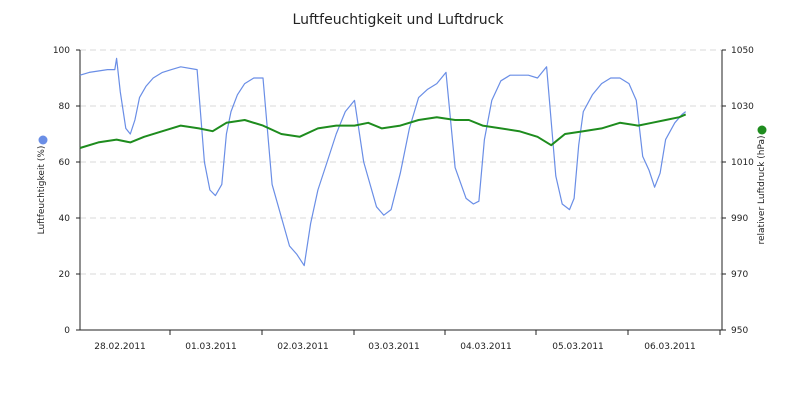 Image resolution: width=800 pixels, height=400 pixels. Describe the element at coordinates (65, 275) in the screenshot. I see `left-tick-label: 20` at that location.